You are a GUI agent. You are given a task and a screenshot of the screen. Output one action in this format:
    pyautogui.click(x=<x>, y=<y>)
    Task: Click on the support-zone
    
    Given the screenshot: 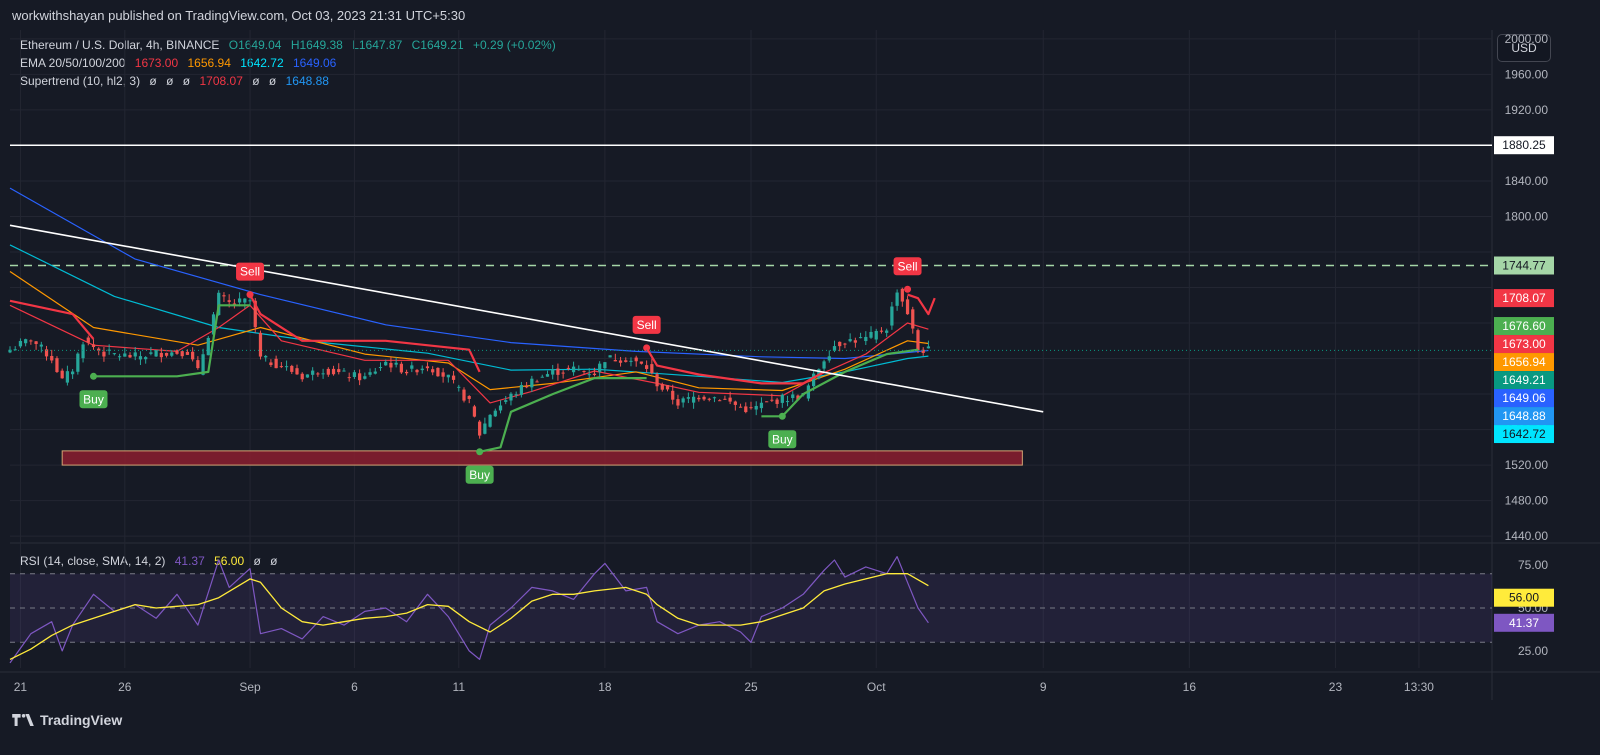 What is the action you would take?
    pyautogui.click(x=542, y=458)
    